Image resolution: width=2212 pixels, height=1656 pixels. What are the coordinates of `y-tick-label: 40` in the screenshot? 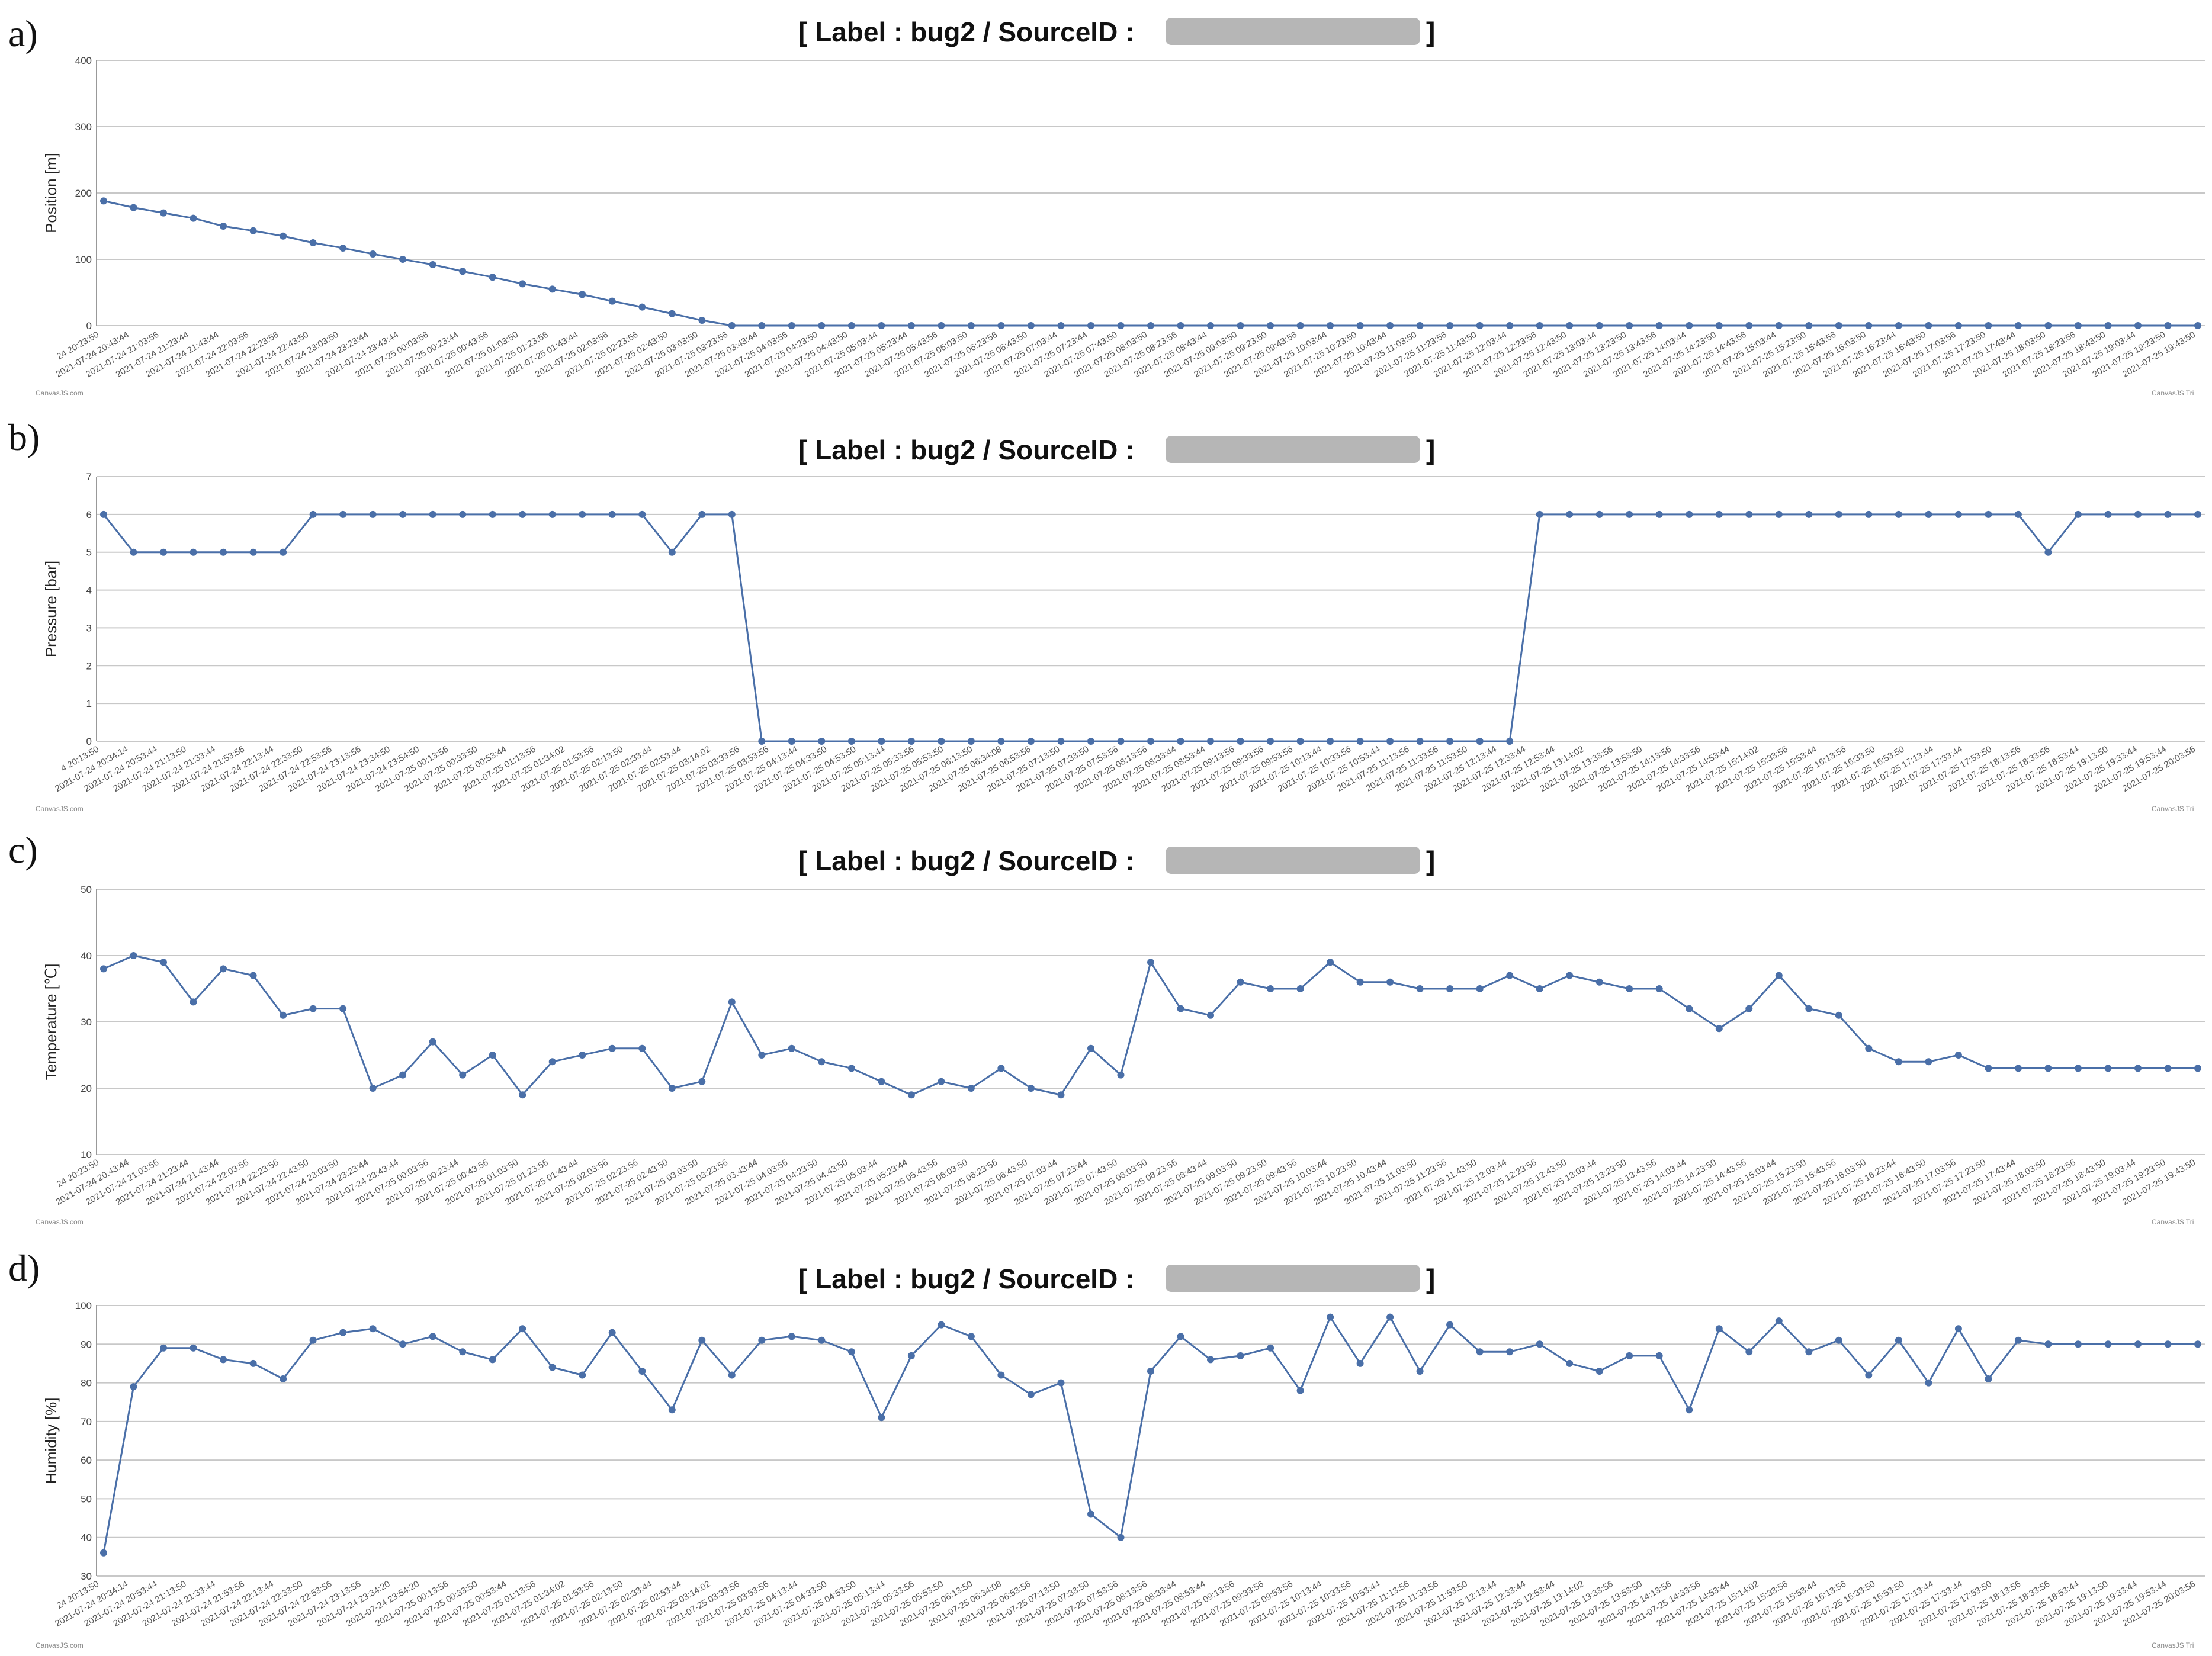 It's located at (86, 1538).